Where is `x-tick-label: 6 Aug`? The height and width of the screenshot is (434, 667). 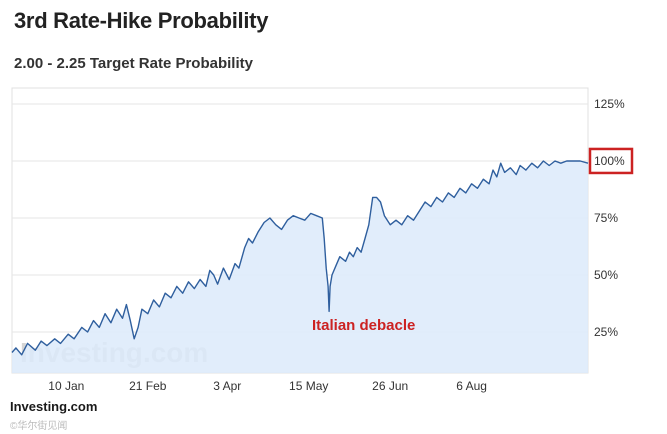
x-tick-label: 6 Aug is located at coordinates (471, 386).